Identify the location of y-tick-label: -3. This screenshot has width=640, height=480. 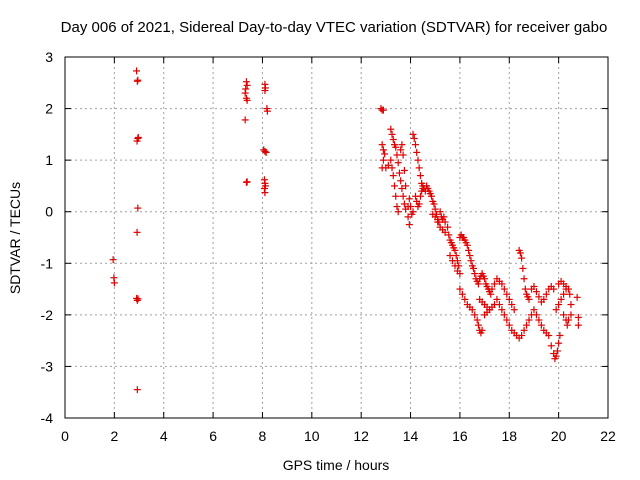
(47, 366).